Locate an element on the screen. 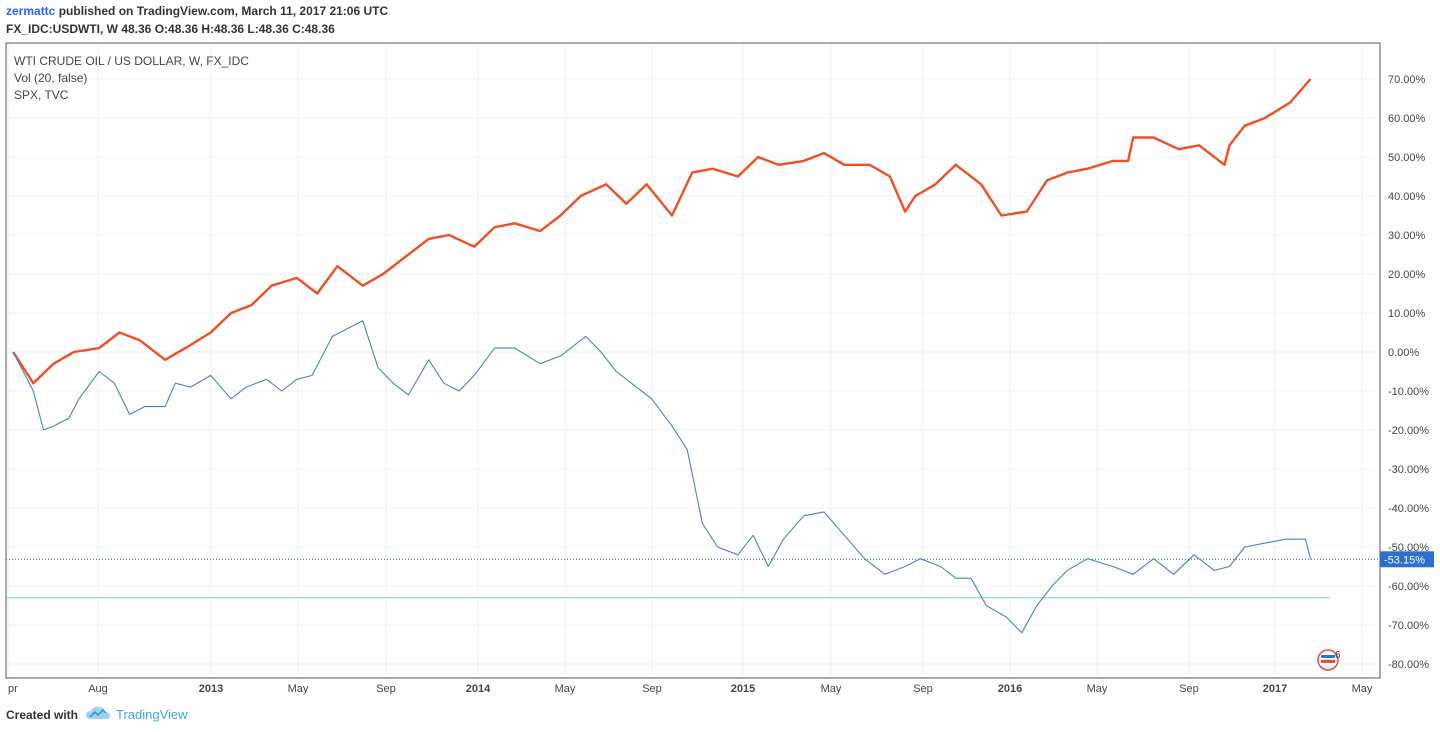  footer: Created with TradingView is located at coordinates (97, 714).